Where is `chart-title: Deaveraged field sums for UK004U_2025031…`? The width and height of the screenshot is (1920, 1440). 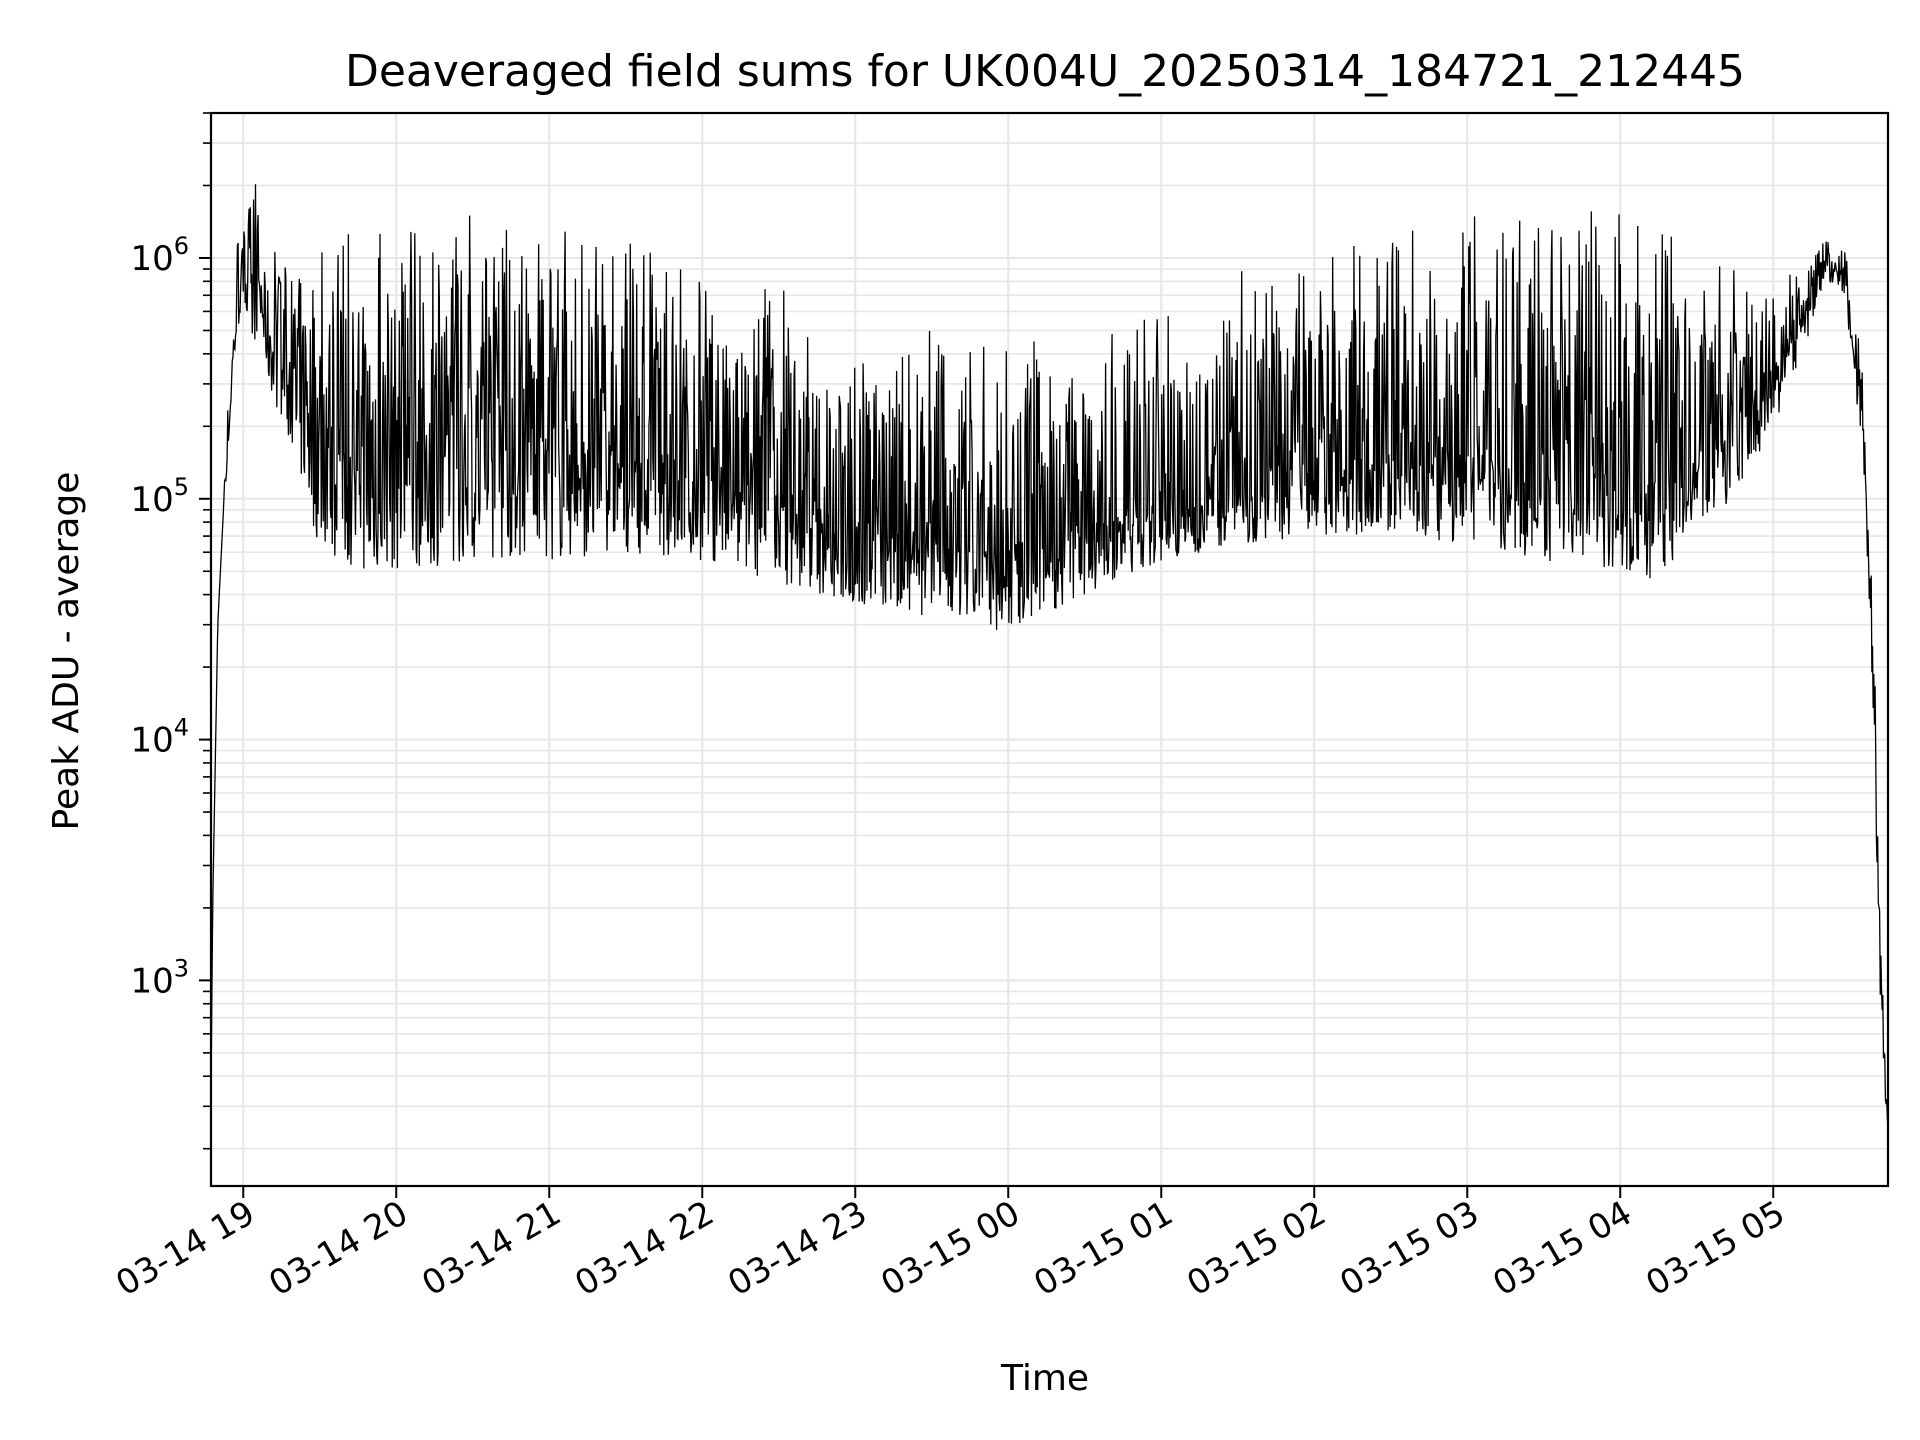 chart-title: Deaveraged field sums for UK004U_2025031… is located at coordinates (1045, 71).